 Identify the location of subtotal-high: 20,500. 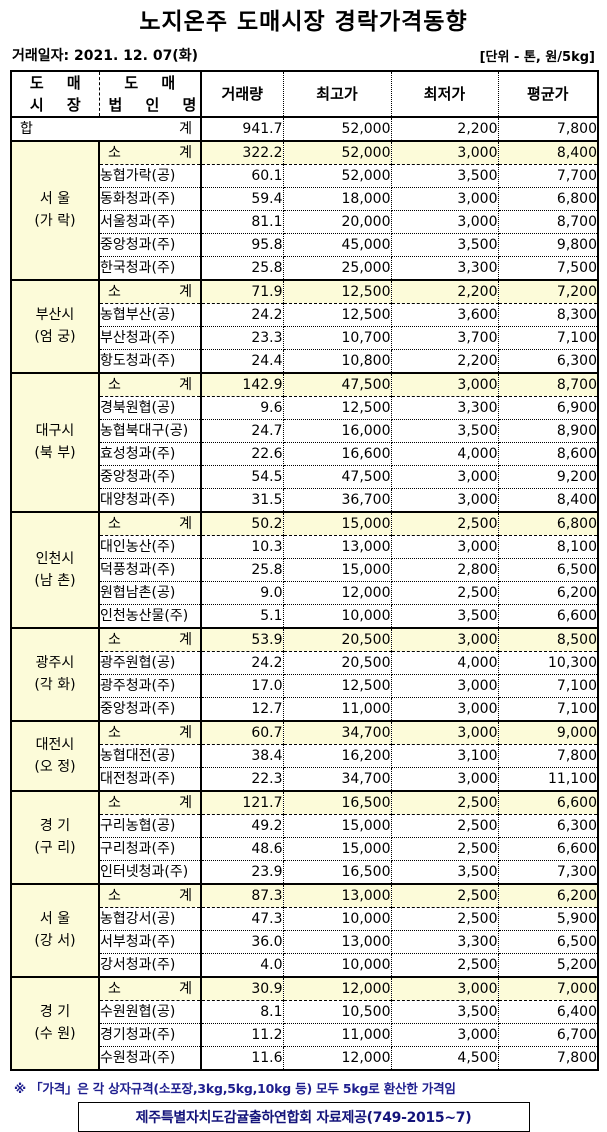
(337, 639).